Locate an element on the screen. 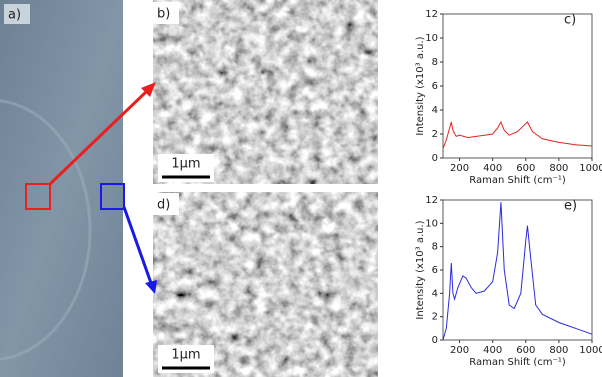  panel-label: d) is located at coordinates (163, 205).